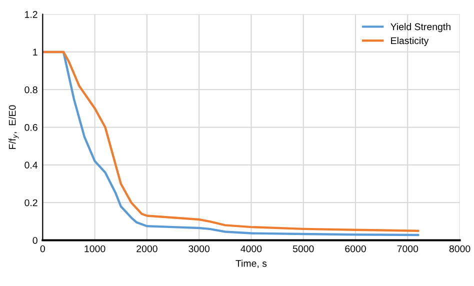  I want to click on x-tick-label: 1000, so click(95, 248).